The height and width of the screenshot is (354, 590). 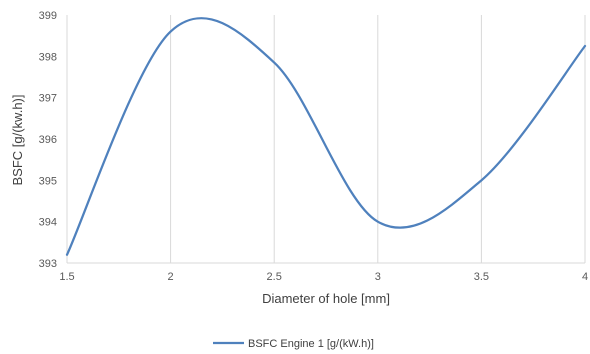 I want to click on y-tick-label: 399, so click(x=48, y=16).